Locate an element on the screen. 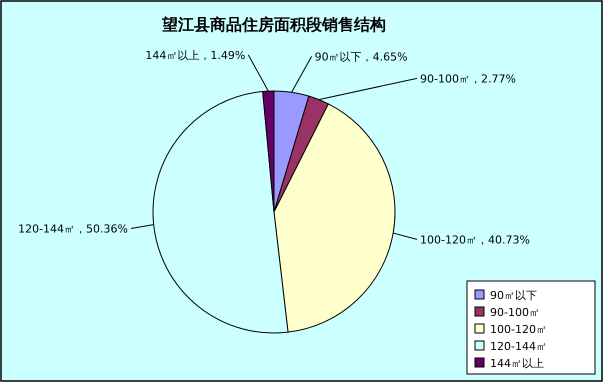 The width and height of the screenshot is (603, 382). legend-label: 144㎡以上 is located at coordinates (517, 363).